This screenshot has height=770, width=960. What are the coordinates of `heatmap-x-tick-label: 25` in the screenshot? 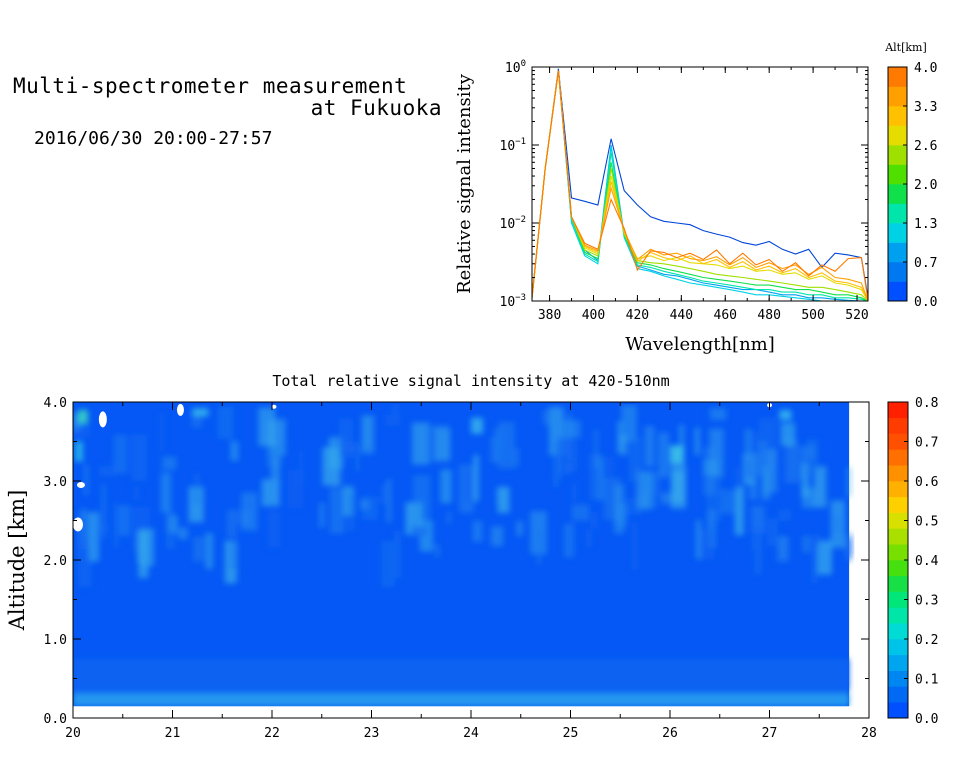 It's located at (571, 733).